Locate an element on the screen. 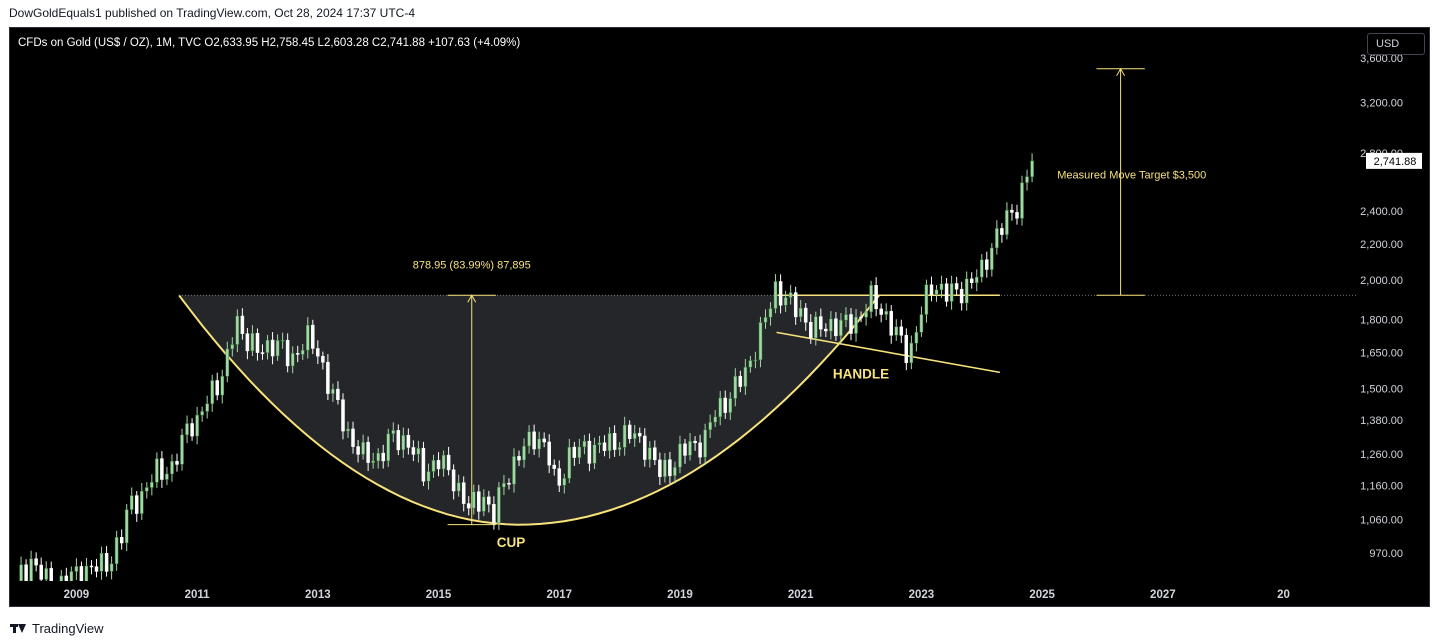  cup-measure-arrowhead is located at coordinates (472, 298).